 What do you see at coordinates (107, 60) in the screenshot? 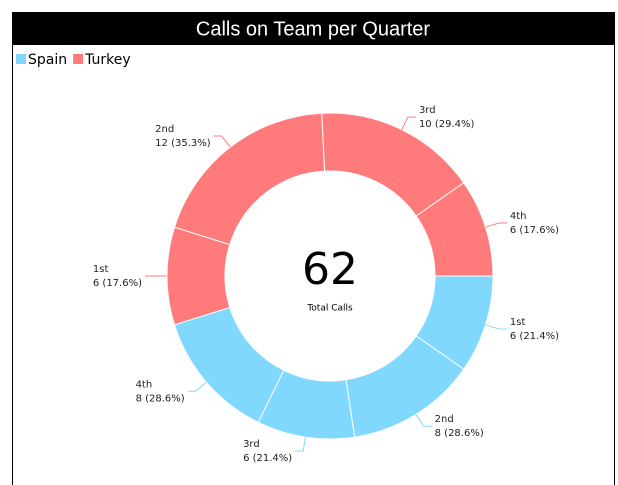
I see `legend-label: Turkey` at bounding box center [107, 60].